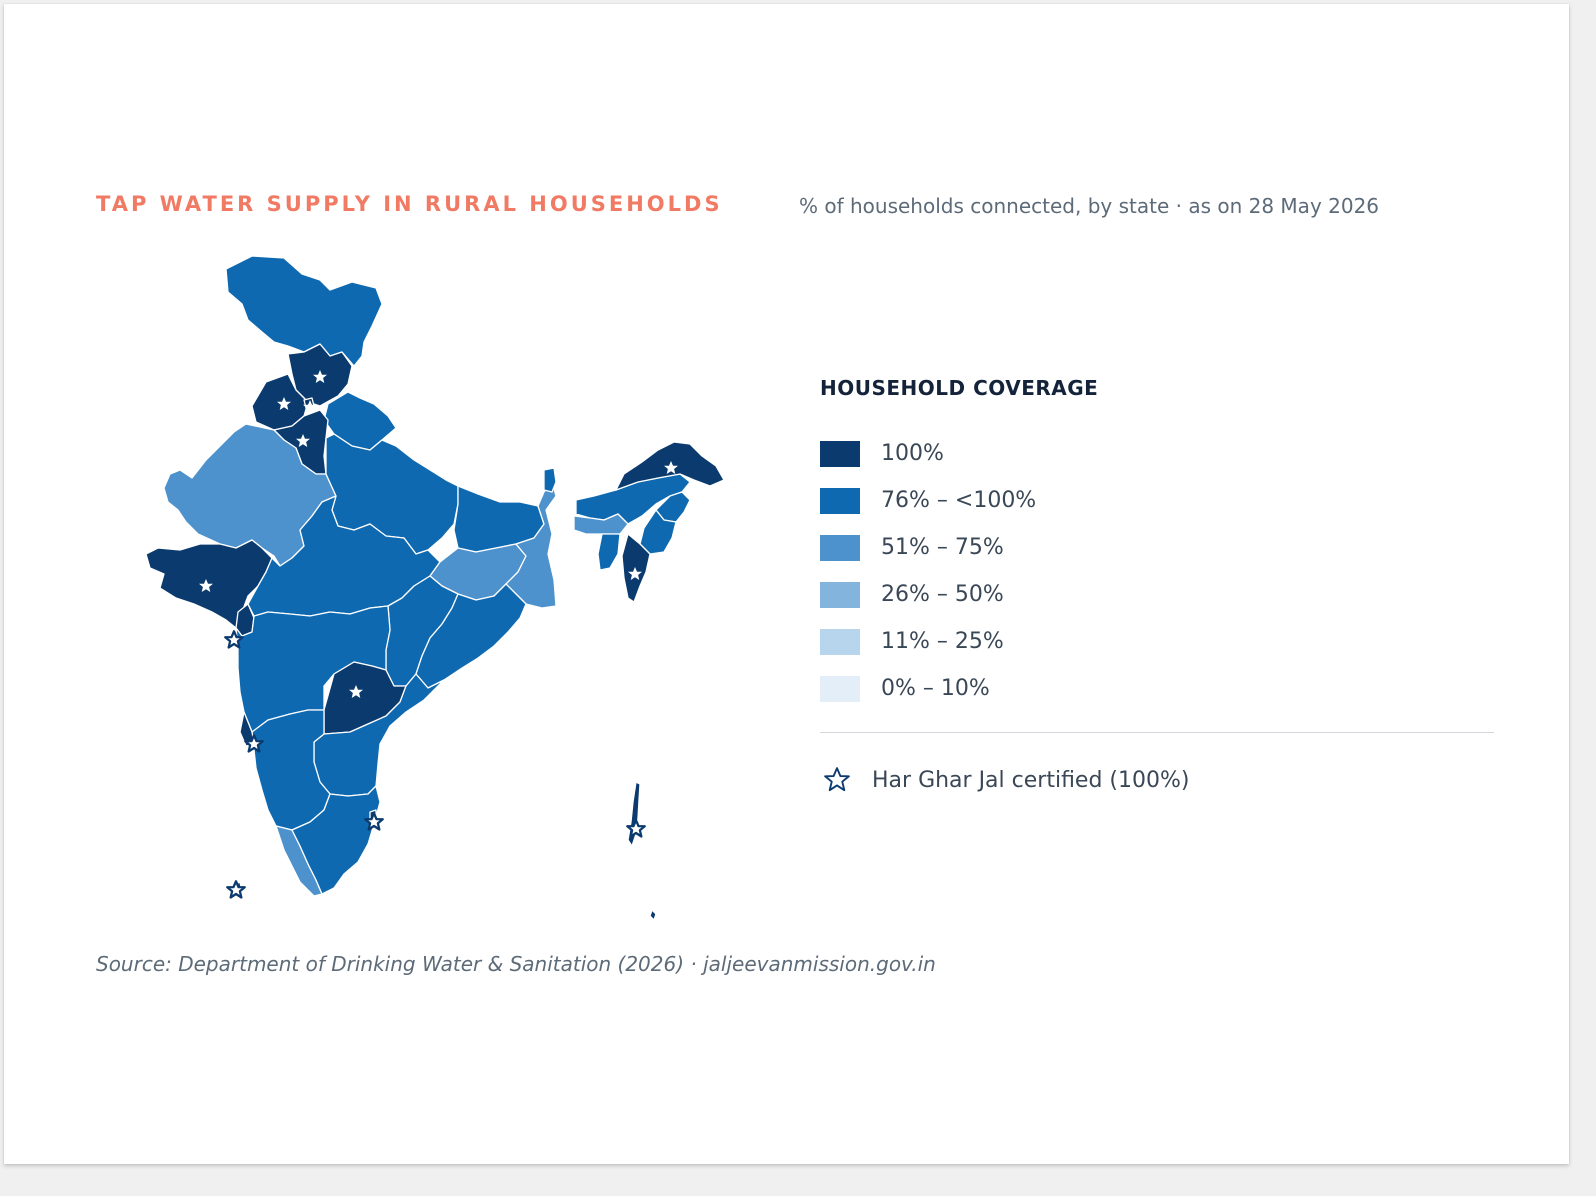  I want to click on star-icon-dnh-dd, so click(234, 639).